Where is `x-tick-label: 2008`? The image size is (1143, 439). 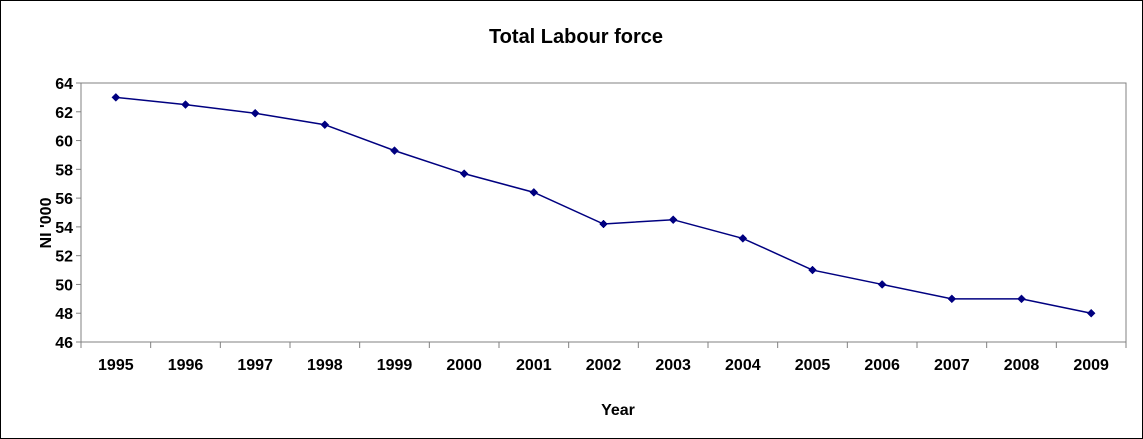
x-tick-label: 2008 is located at coordinates (1022, 365).